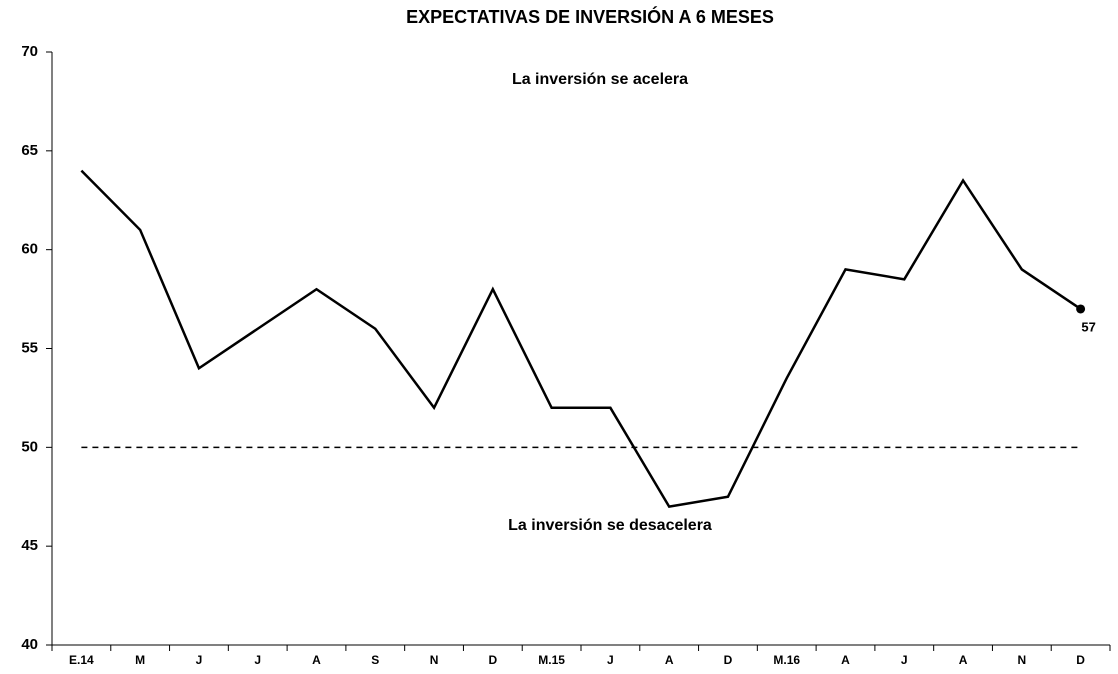 This screenshot has height=674, width=1118. What do you see at coordinates (29, 249) in the screenshot?
I see `y-tick-label: 60` at bounding box center [29, 249].